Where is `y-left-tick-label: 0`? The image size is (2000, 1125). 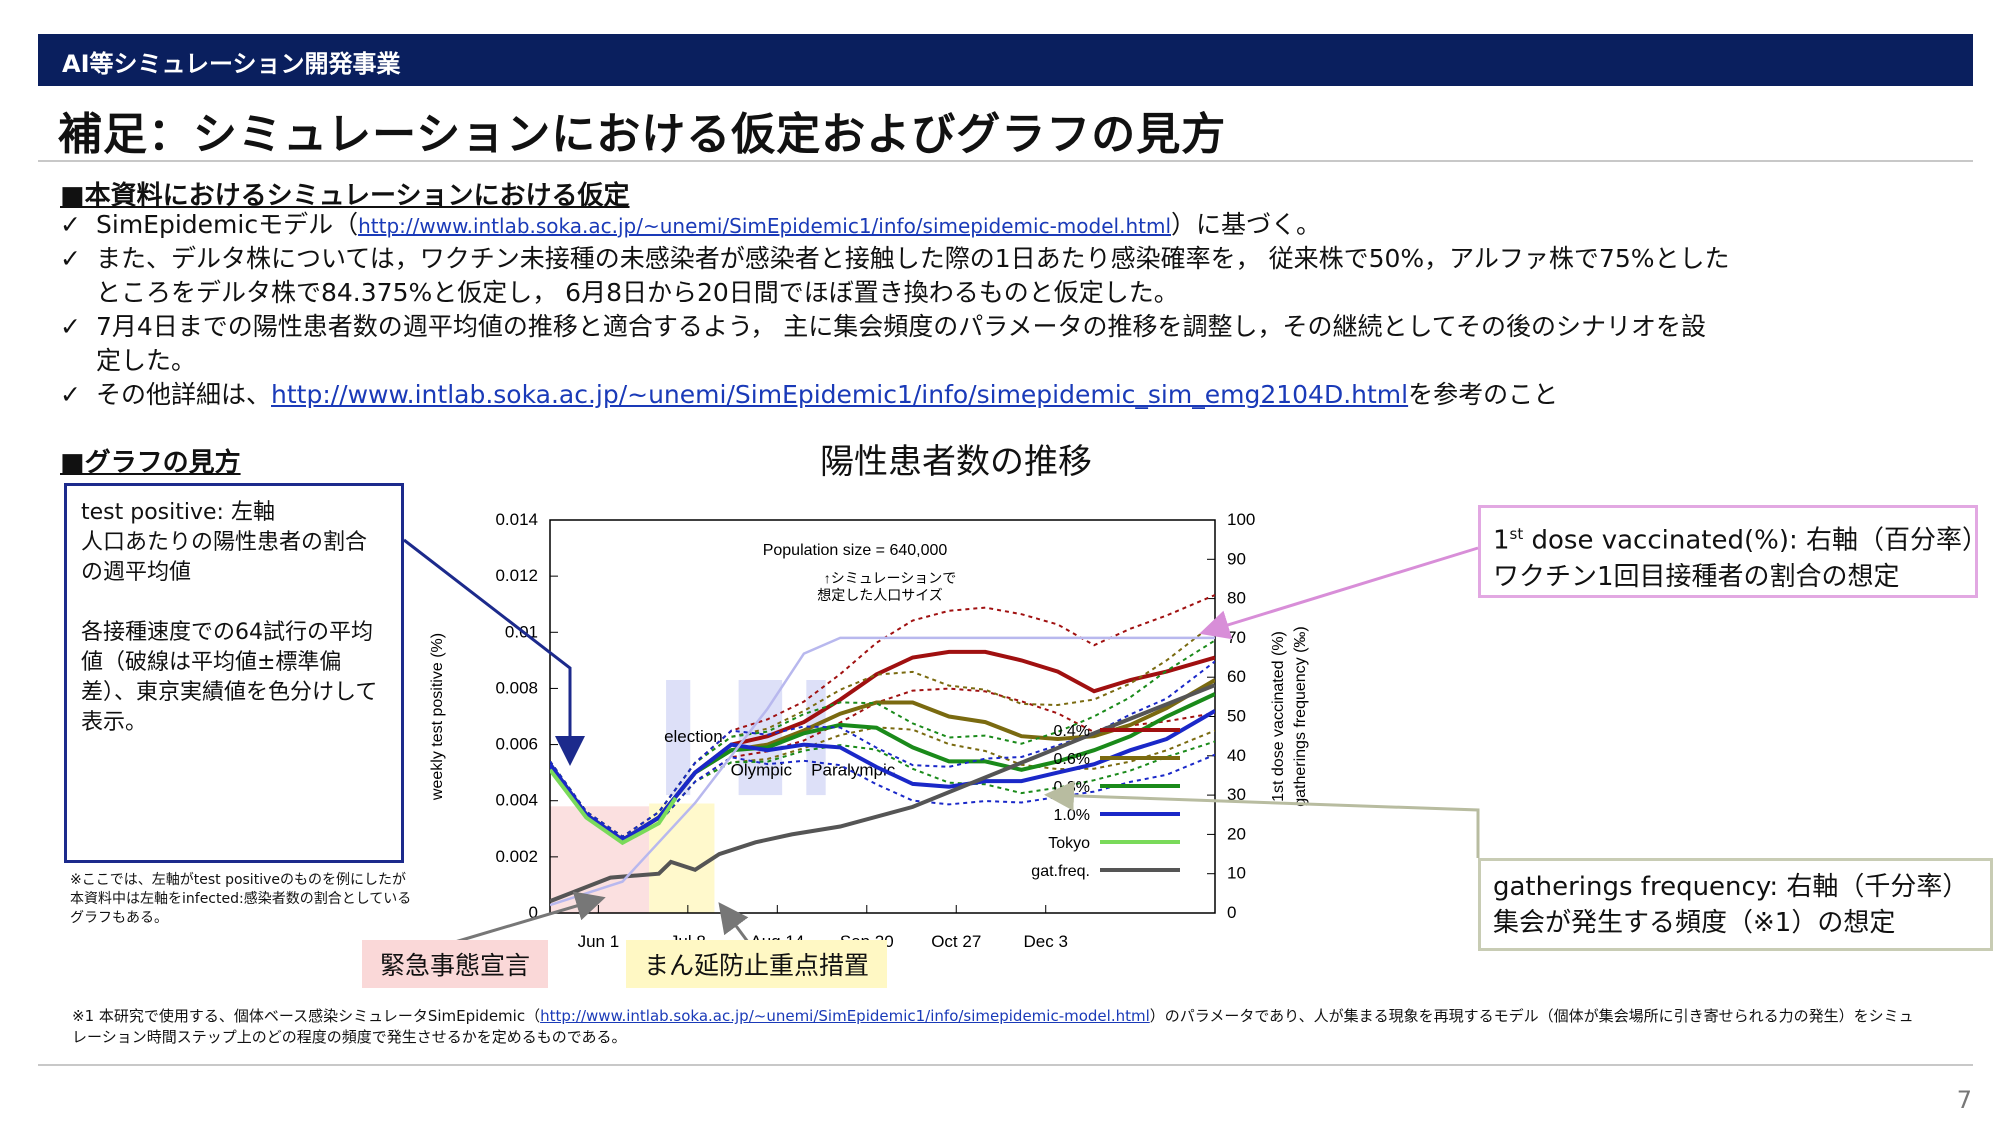 y-left-tick-label: 0 is located at coordinates (533, 912).